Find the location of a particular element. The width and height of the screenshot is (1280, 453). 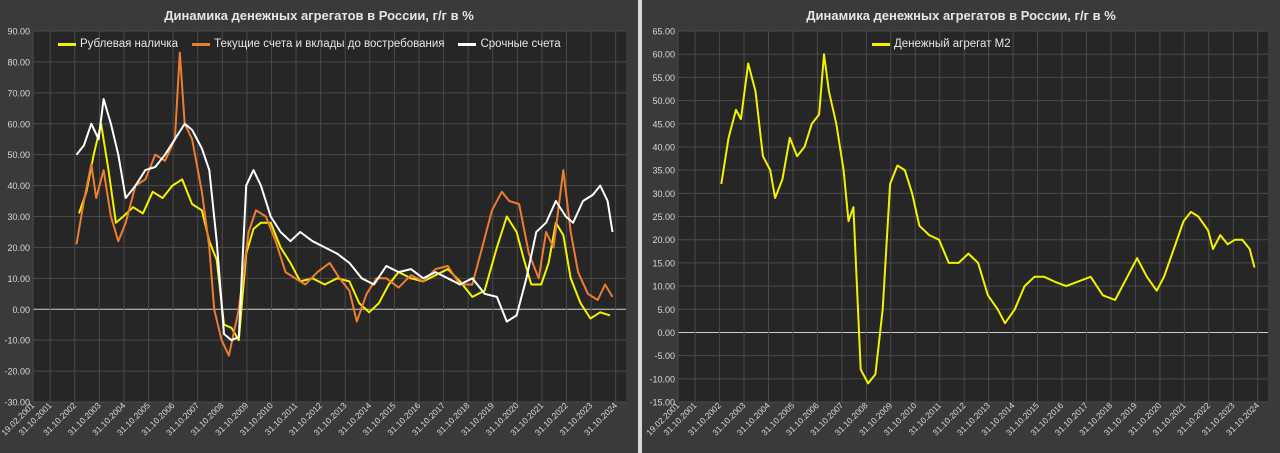

y-tick-label: 15.00 is located at coordinates (663, 263).